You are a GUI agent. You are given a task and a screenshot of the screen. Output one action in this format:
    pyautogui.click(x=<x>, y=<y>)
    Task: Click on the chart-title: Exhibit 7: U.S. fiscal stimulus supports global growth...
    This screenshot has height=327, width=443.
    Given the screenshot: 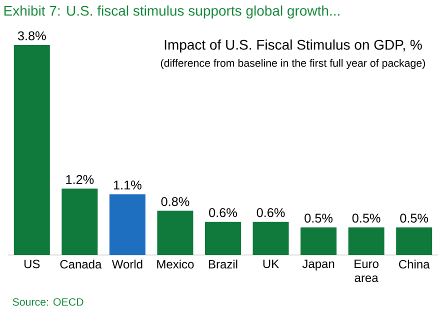 What is the action you would take?
    pyautogui.click(x=172, y=12)
    